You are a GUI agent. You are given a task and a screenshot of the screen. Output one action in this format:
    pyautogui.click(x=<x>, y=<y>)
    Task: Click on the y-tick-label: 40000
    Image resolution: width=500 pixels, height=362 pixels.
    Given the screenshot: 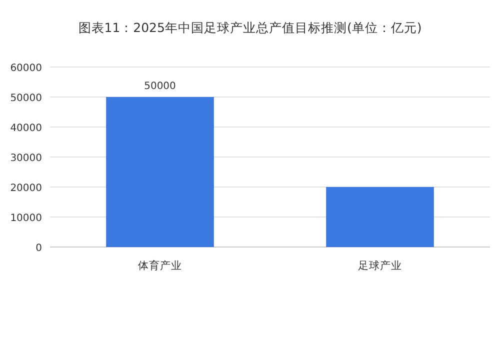 What is the action you would take?
    pyautogui.click(x=26, y=128)
    